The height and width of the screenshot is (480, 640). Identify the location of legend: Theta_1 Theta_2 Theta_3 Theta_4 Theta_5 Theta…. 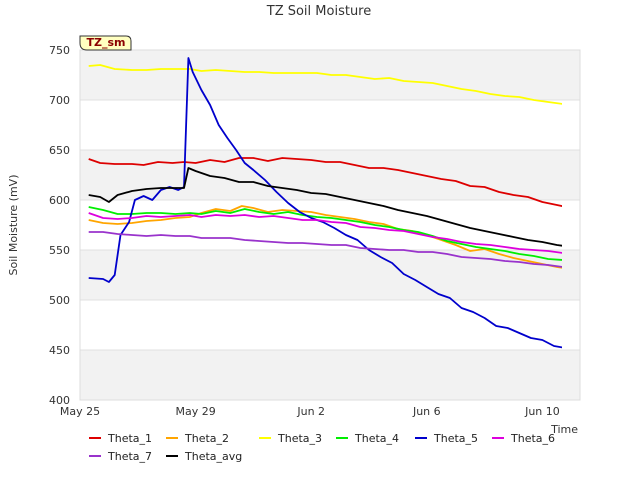
(322, 447).